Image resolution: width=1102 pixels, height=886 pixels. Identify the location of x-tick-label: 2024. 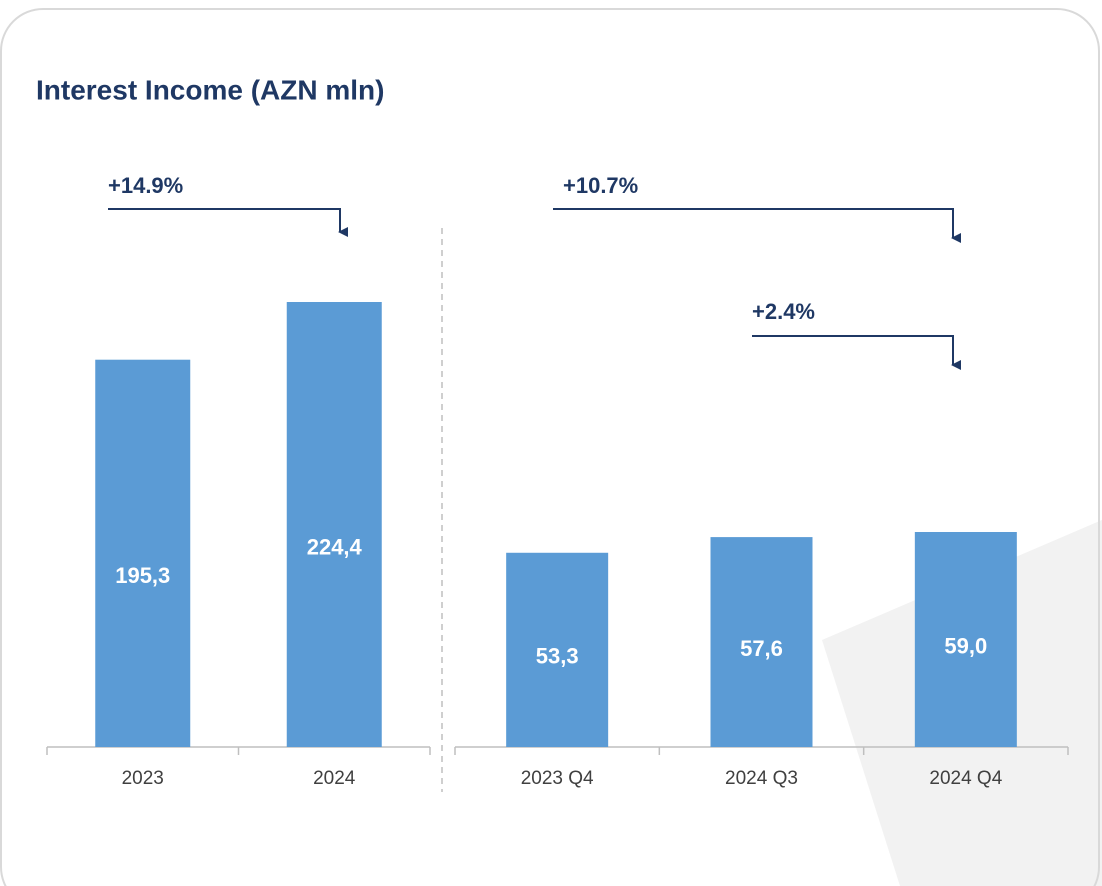
(334, 778).